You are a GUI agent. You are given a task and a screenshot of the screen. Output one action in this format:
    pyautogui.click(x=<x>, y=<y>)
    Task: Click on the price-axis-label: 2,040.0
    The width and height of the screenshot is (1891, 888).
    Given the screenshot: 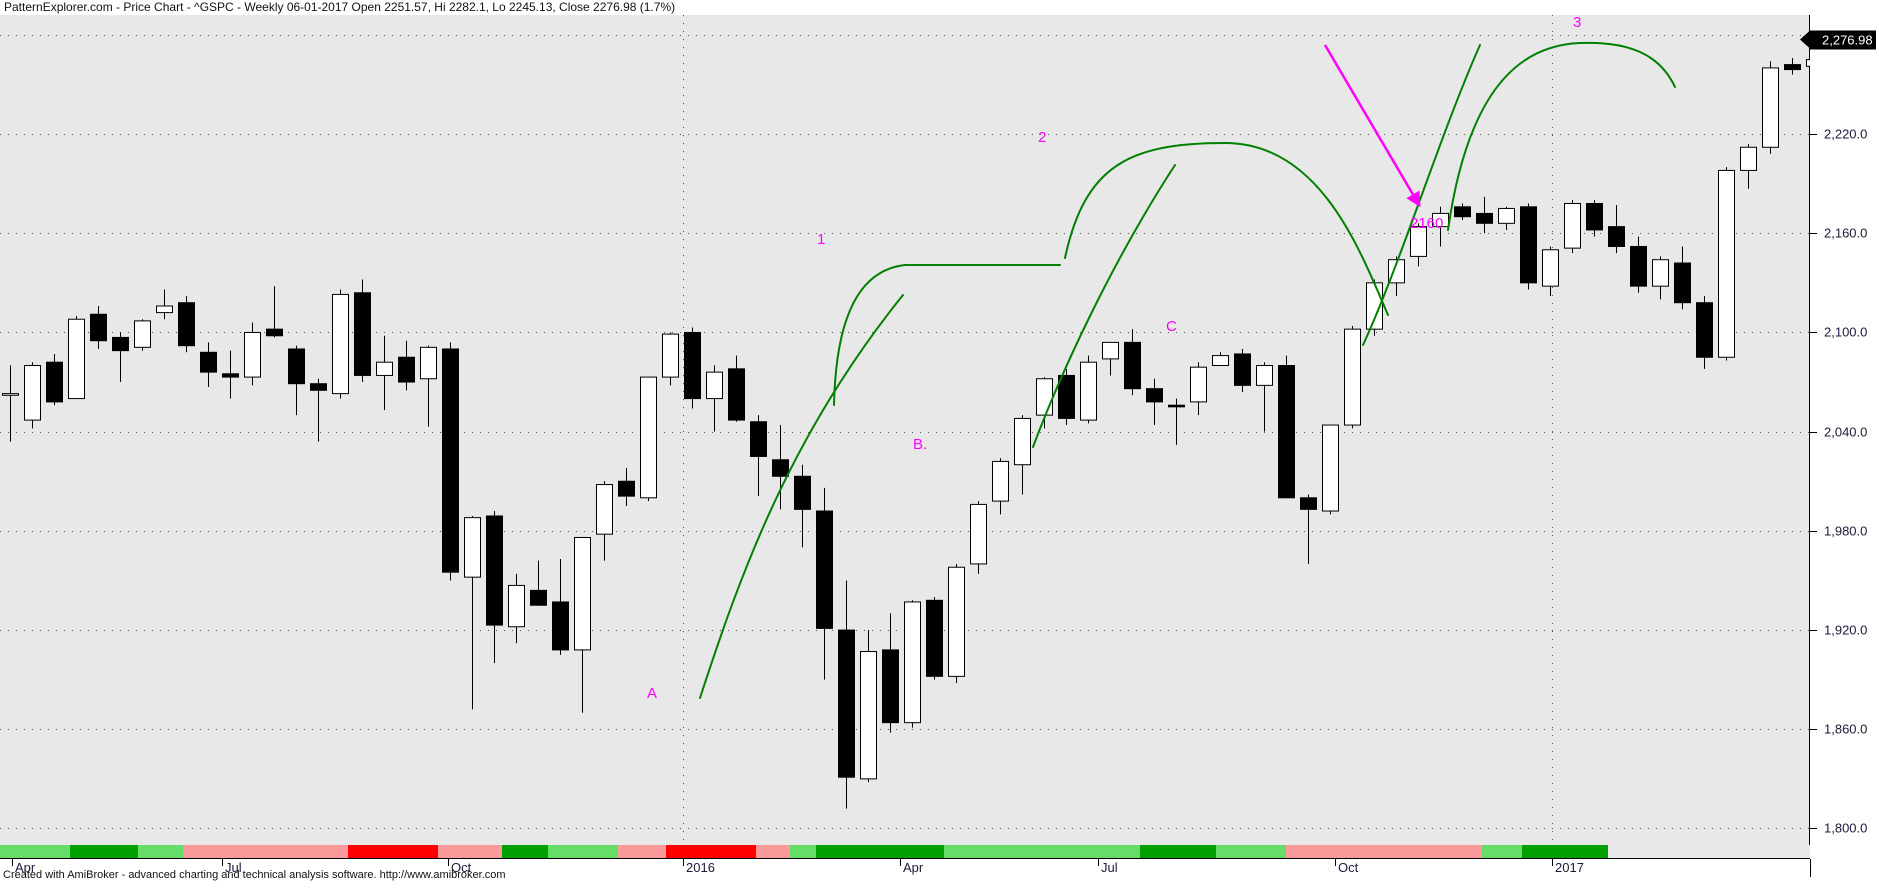 What is the action you would take?
    pyautogui.click(x=1846, y=432)
    